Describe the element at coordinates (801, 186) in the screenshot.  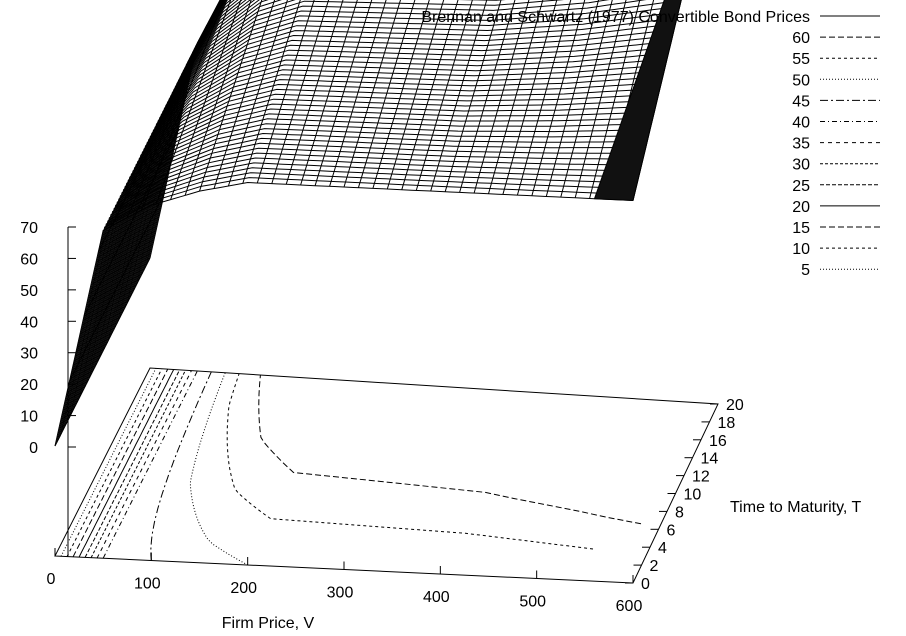
I see `legend-label: 25` at that location.